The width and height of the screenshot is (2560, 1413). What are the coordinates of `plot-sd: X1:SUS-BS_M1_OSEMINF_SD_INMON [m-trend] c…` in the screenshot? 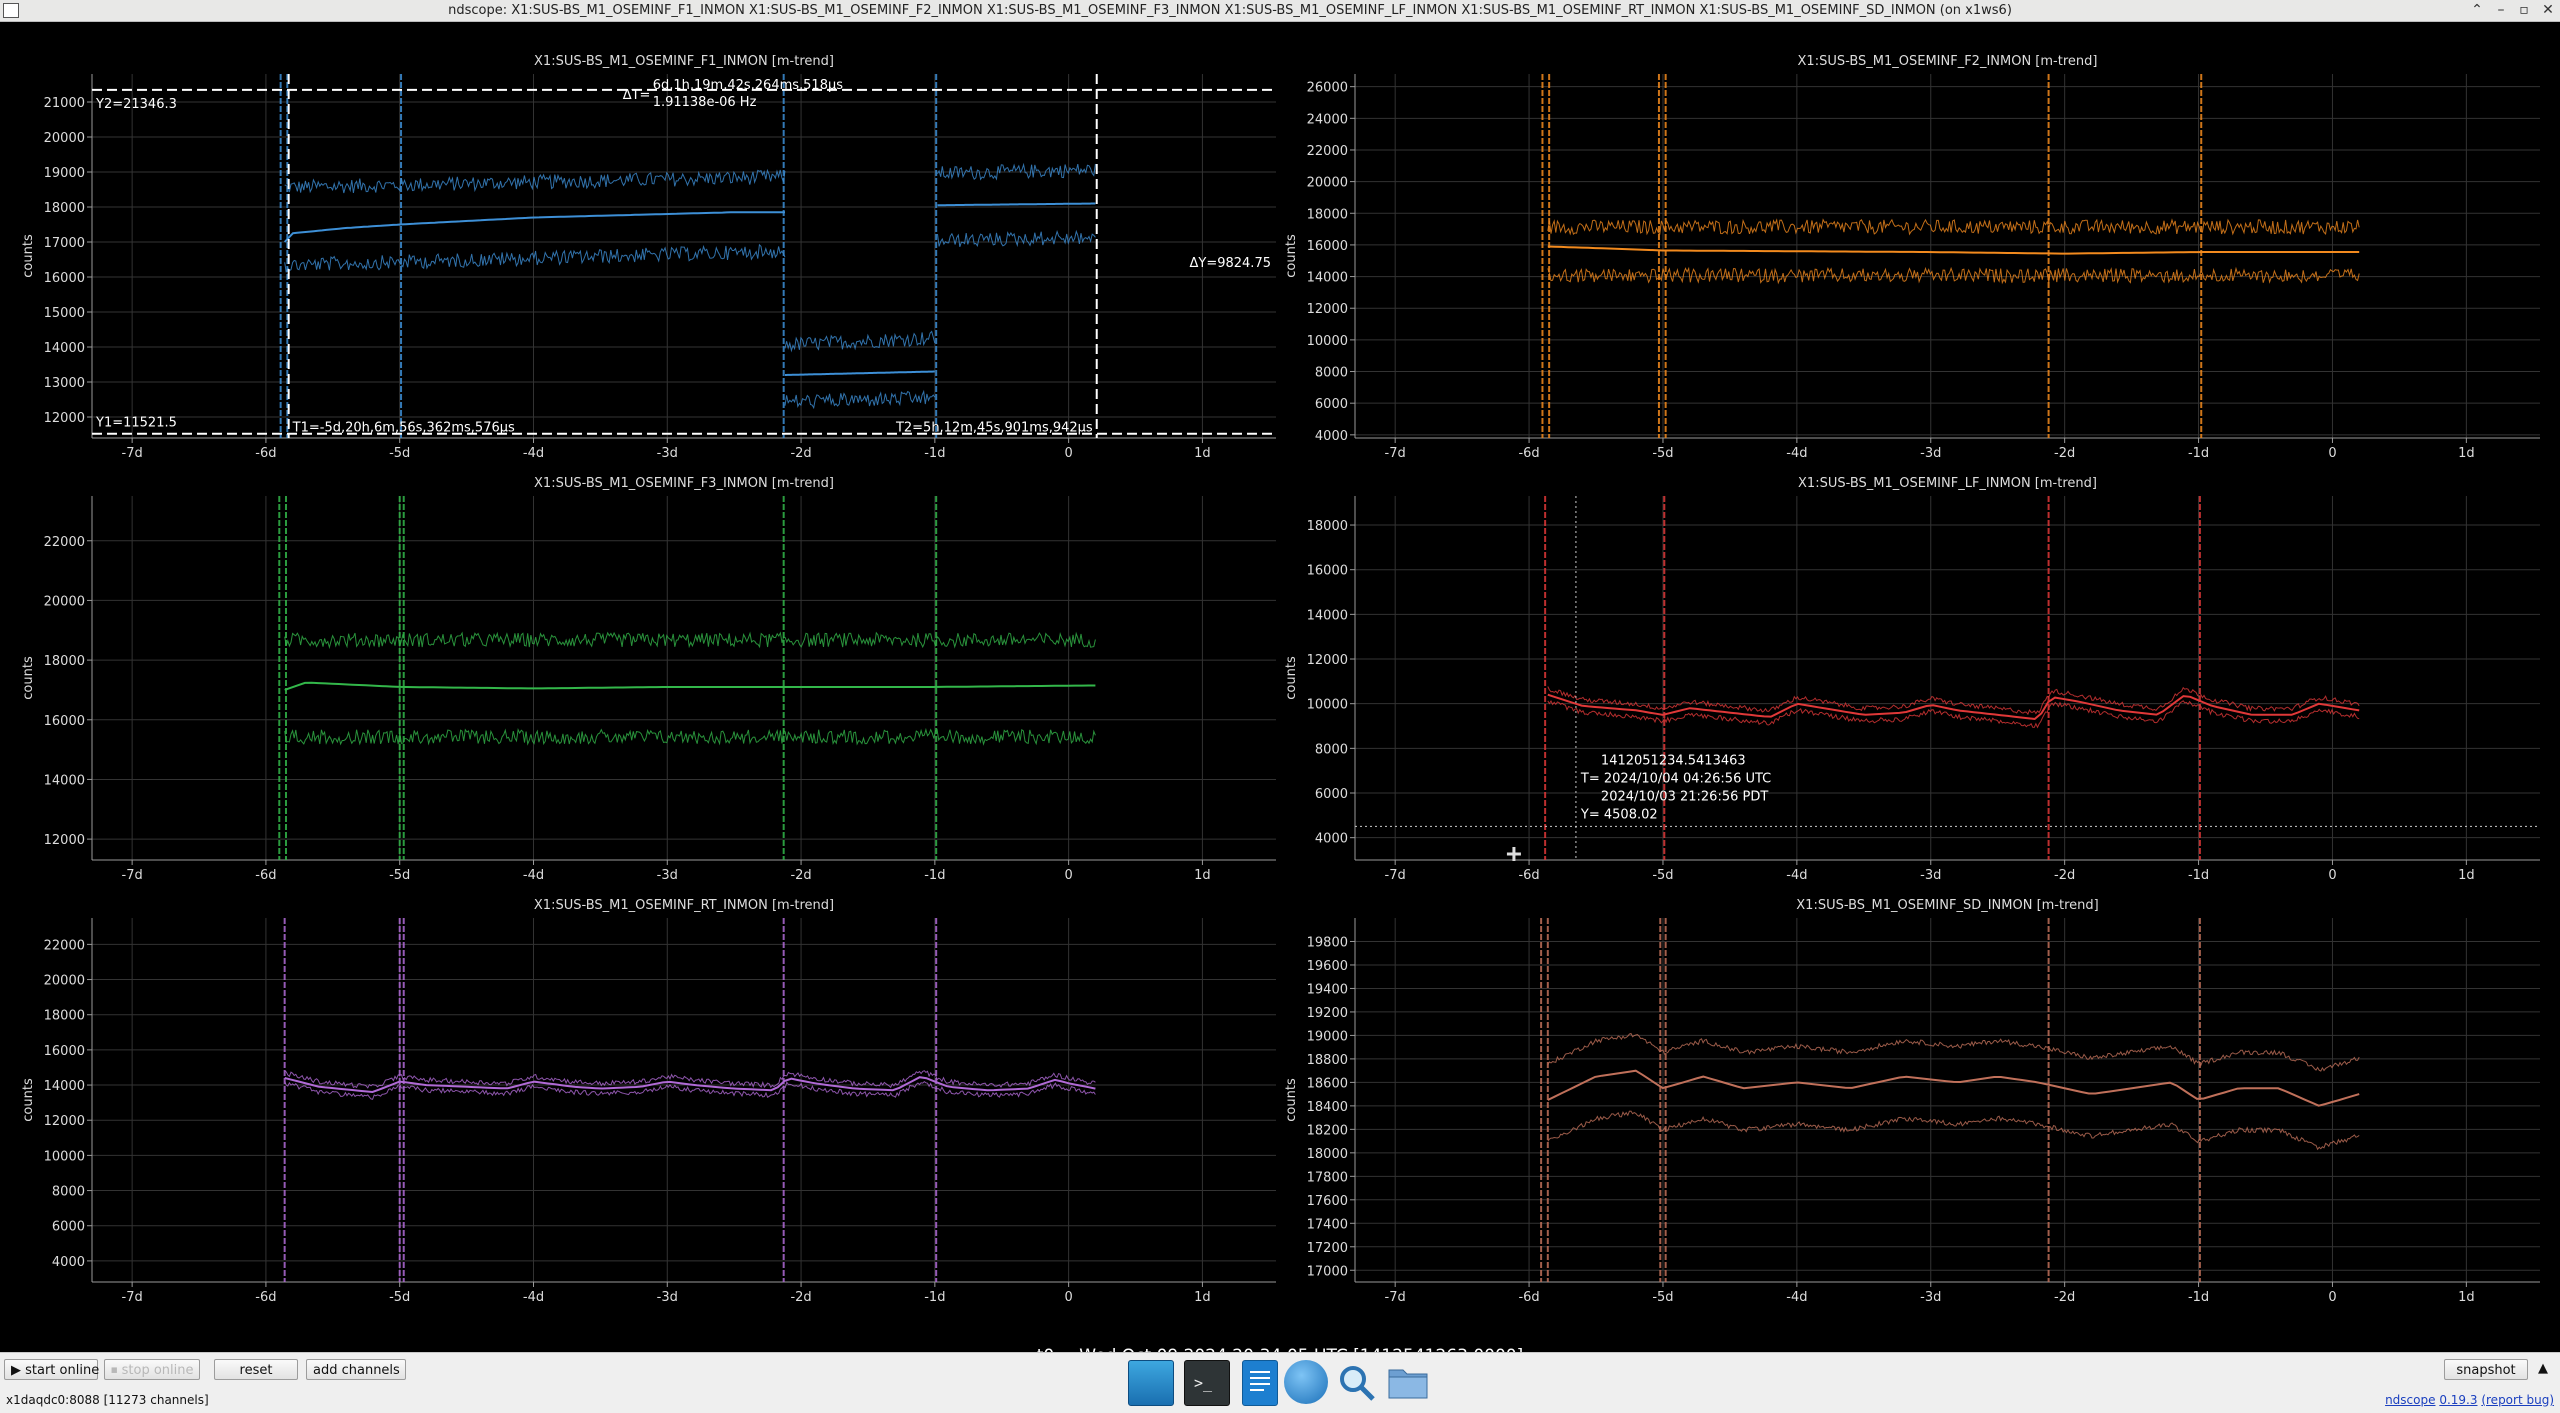 It's located at (1912, 1101).